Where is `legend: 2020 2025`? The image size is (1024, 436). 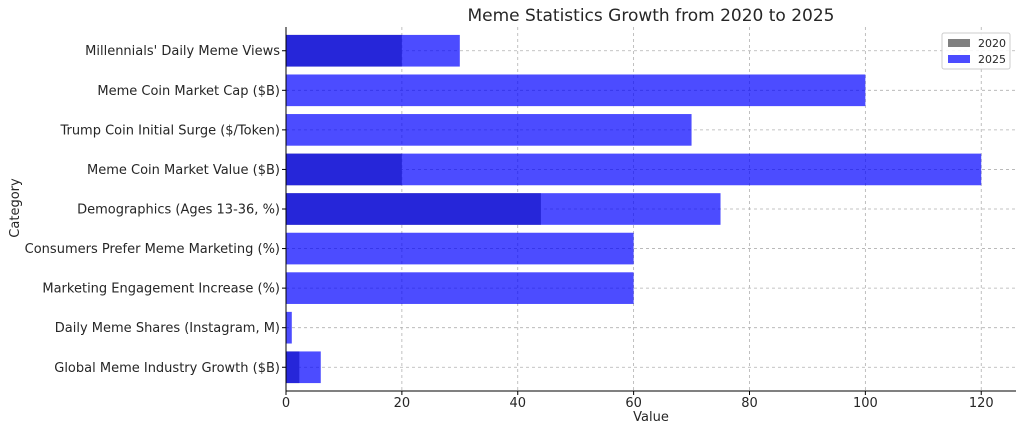 legend: 2020 2025 is located at coordinates (976, 51).